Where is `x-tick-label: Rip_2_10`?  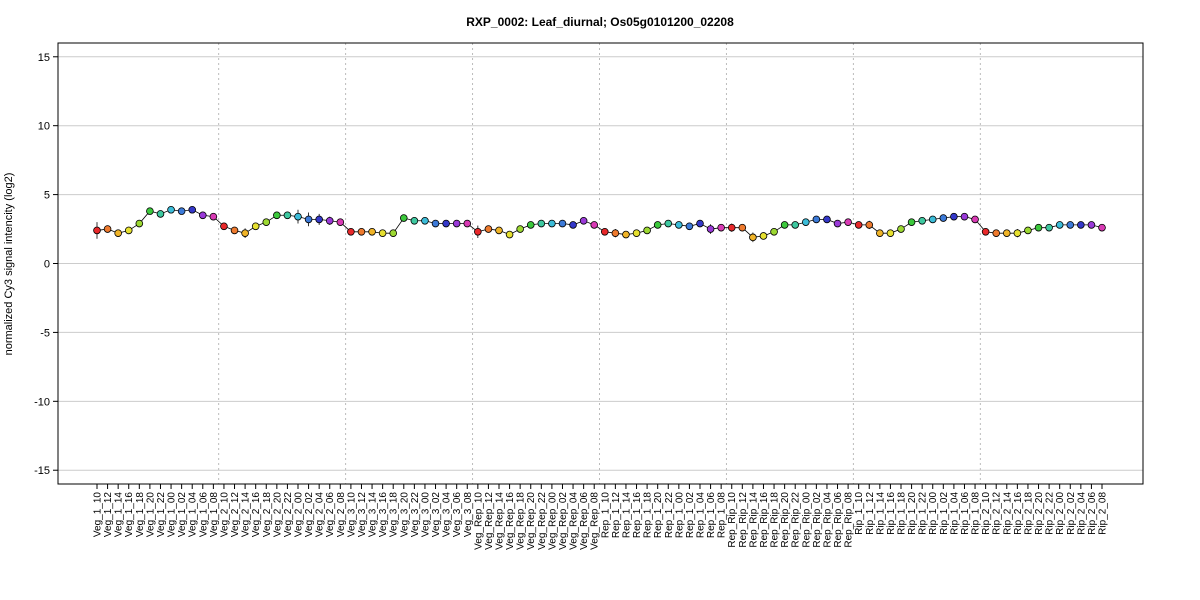
x-tick-label: Rip_2_10 is located at coordinates (986, 513).